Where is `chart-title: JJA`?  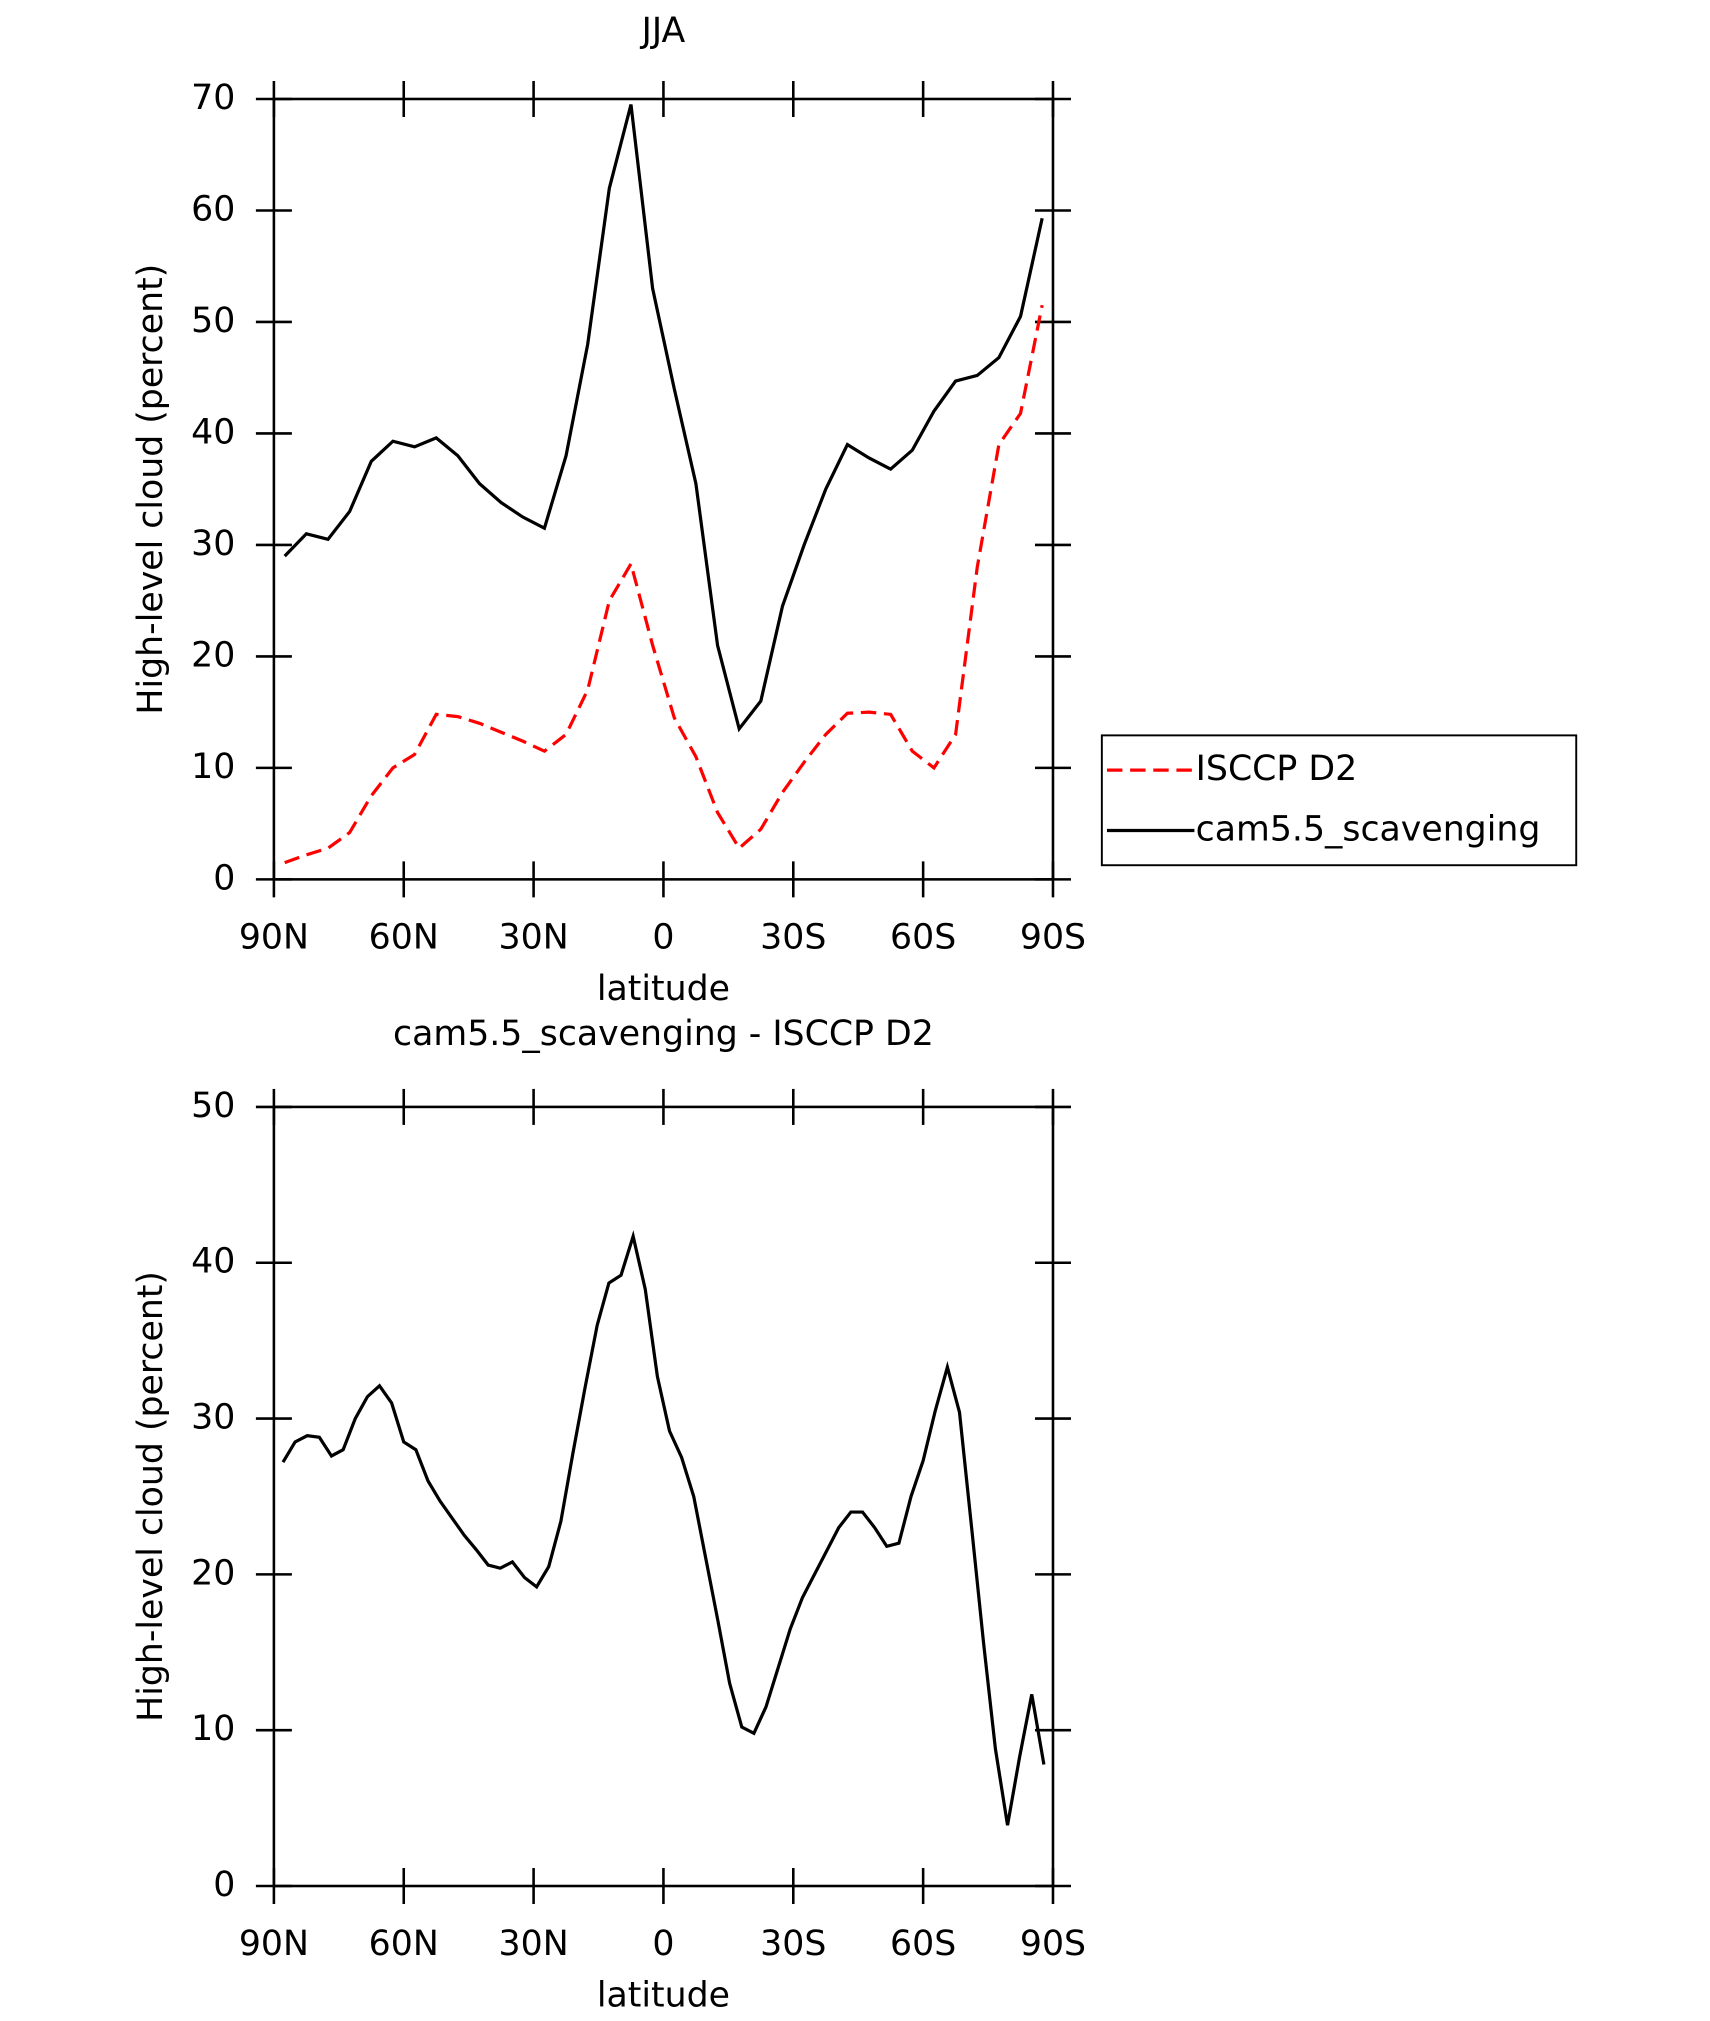
chart-title: JJA is located at coordinates (663, 31).